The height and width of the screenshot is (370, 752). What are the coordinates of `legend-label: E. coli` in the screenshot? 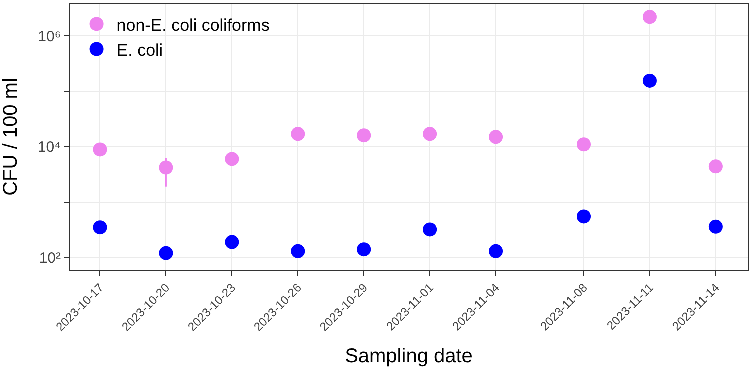 It's located at (140, 50).